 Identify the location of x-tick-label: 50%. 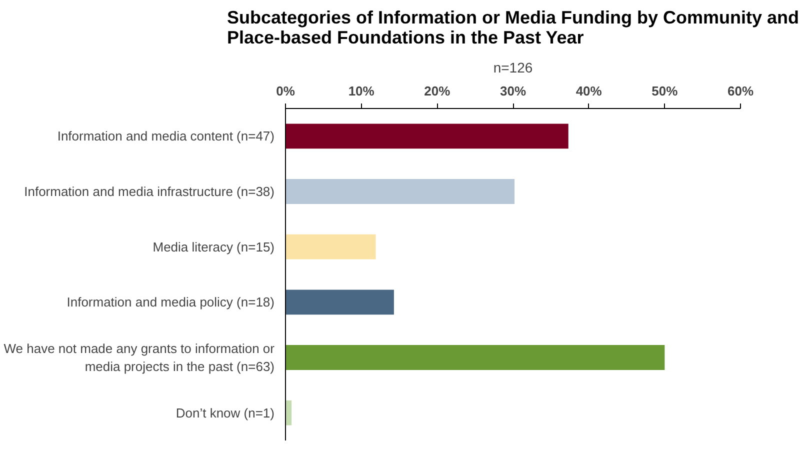
(665, 91).